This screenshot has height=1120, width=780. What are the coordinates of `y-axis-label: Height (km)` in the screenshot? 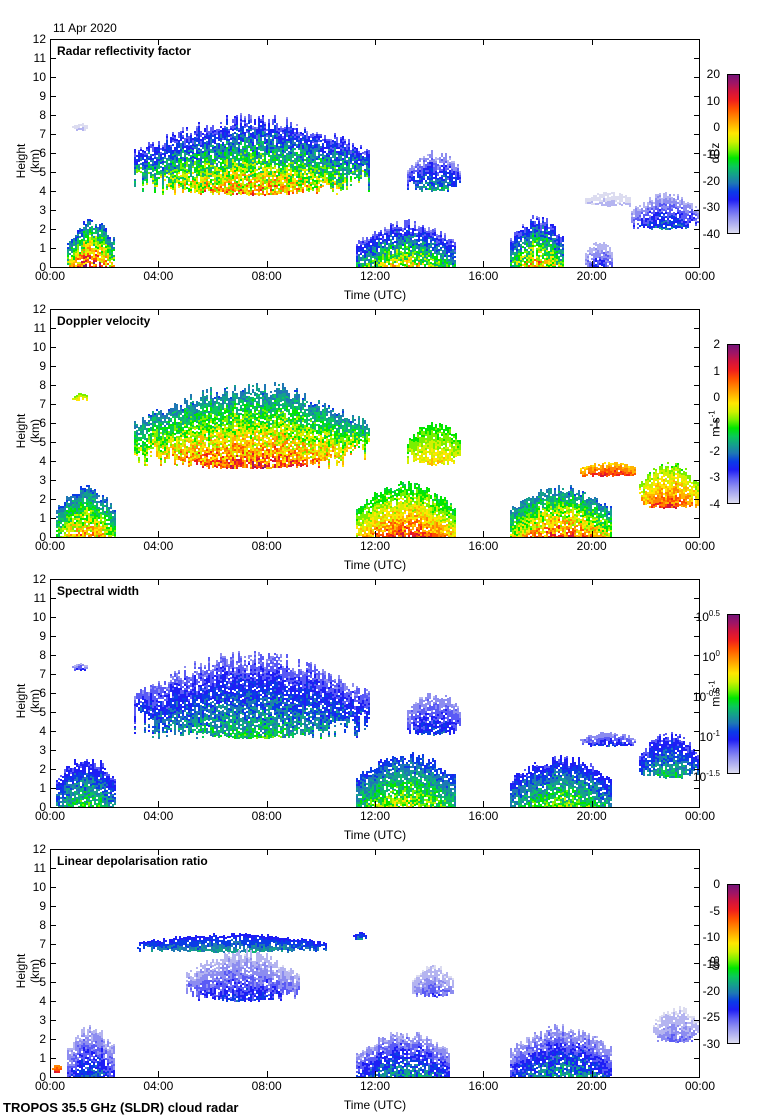 It's located at (28, 431).